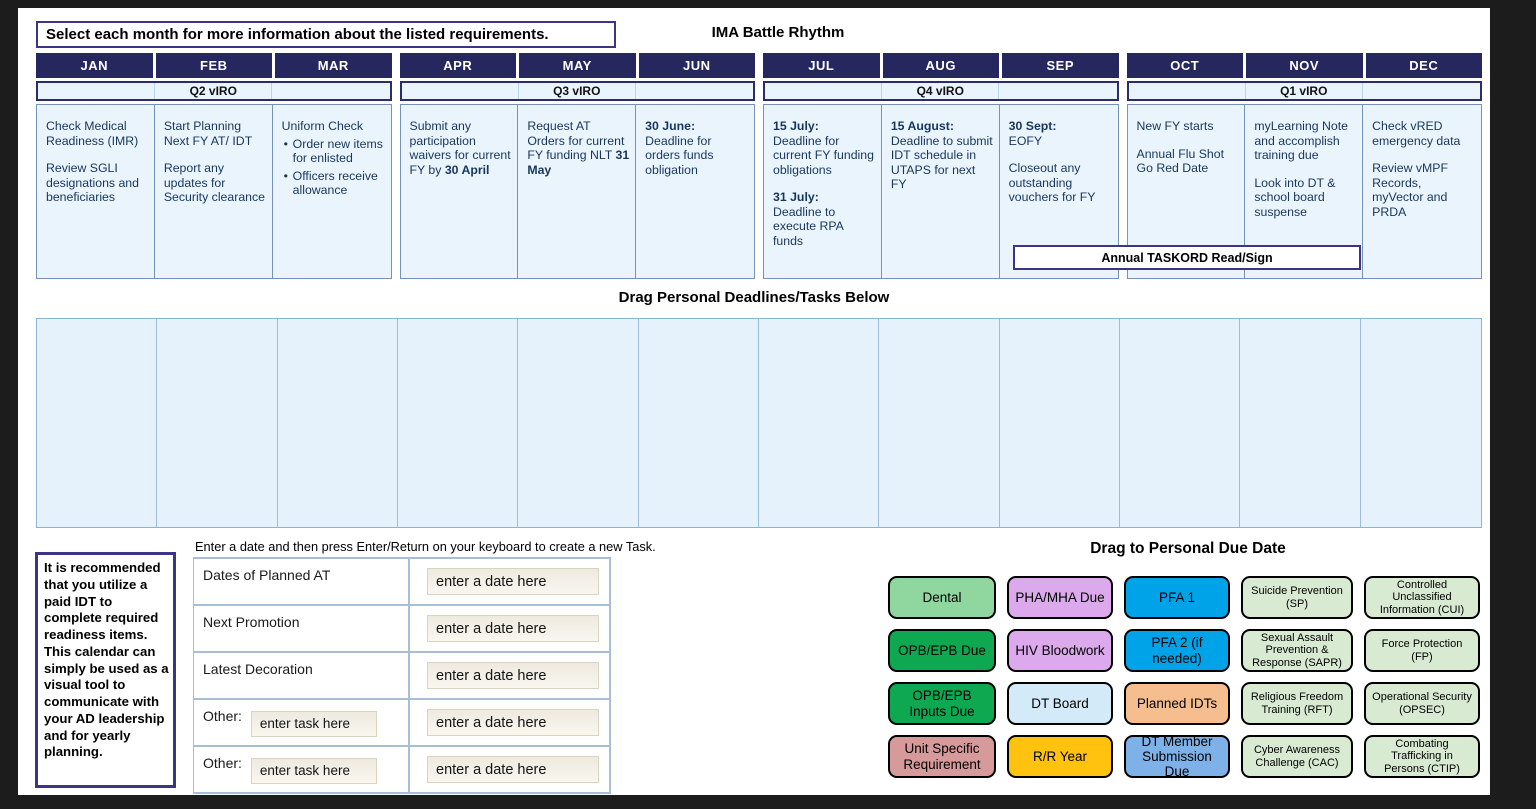 This screenshot has width=1536, height=809. What do you see at coordinates (338, 423) in the screenshot?
I see `drop-cell-mar` at bounding box center [338, 423].